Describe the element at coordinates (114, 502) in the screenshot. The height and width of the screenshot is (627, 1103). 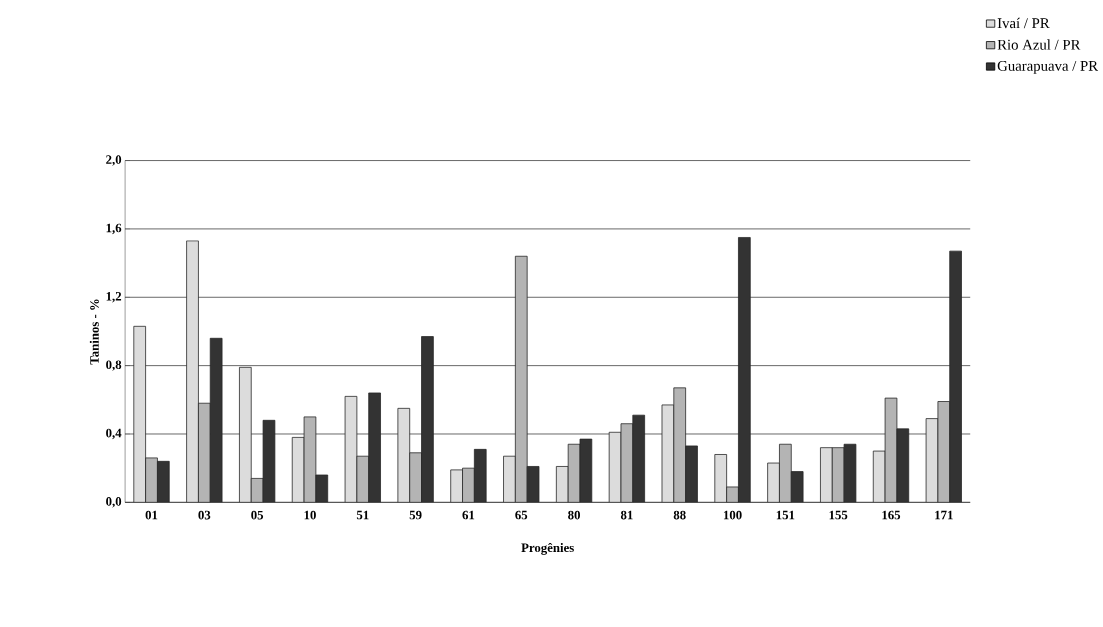
I see `y-tick-label: 0,0` at that location.